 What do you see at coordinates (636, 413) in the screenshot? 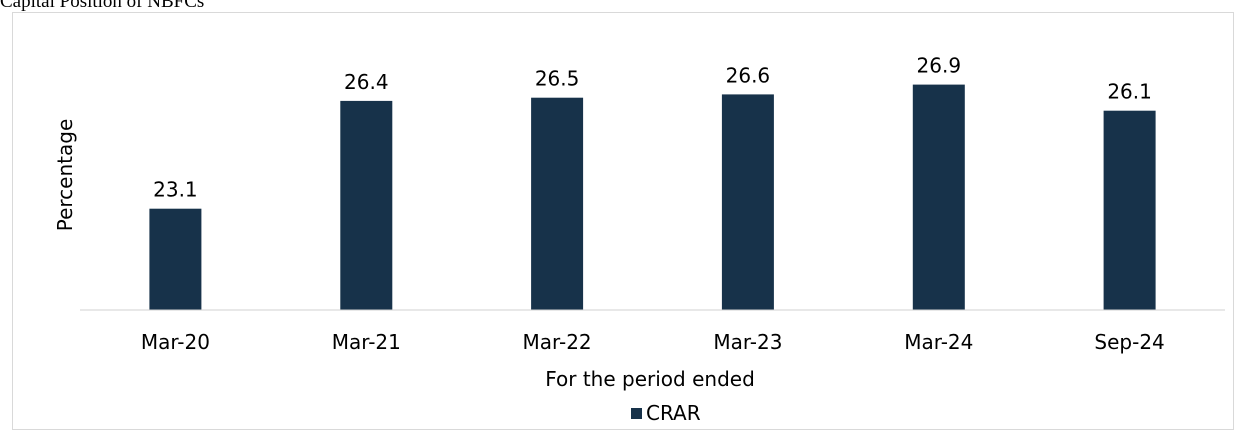
I see `legend-swatch-crar` at bounding box center [636, 413].